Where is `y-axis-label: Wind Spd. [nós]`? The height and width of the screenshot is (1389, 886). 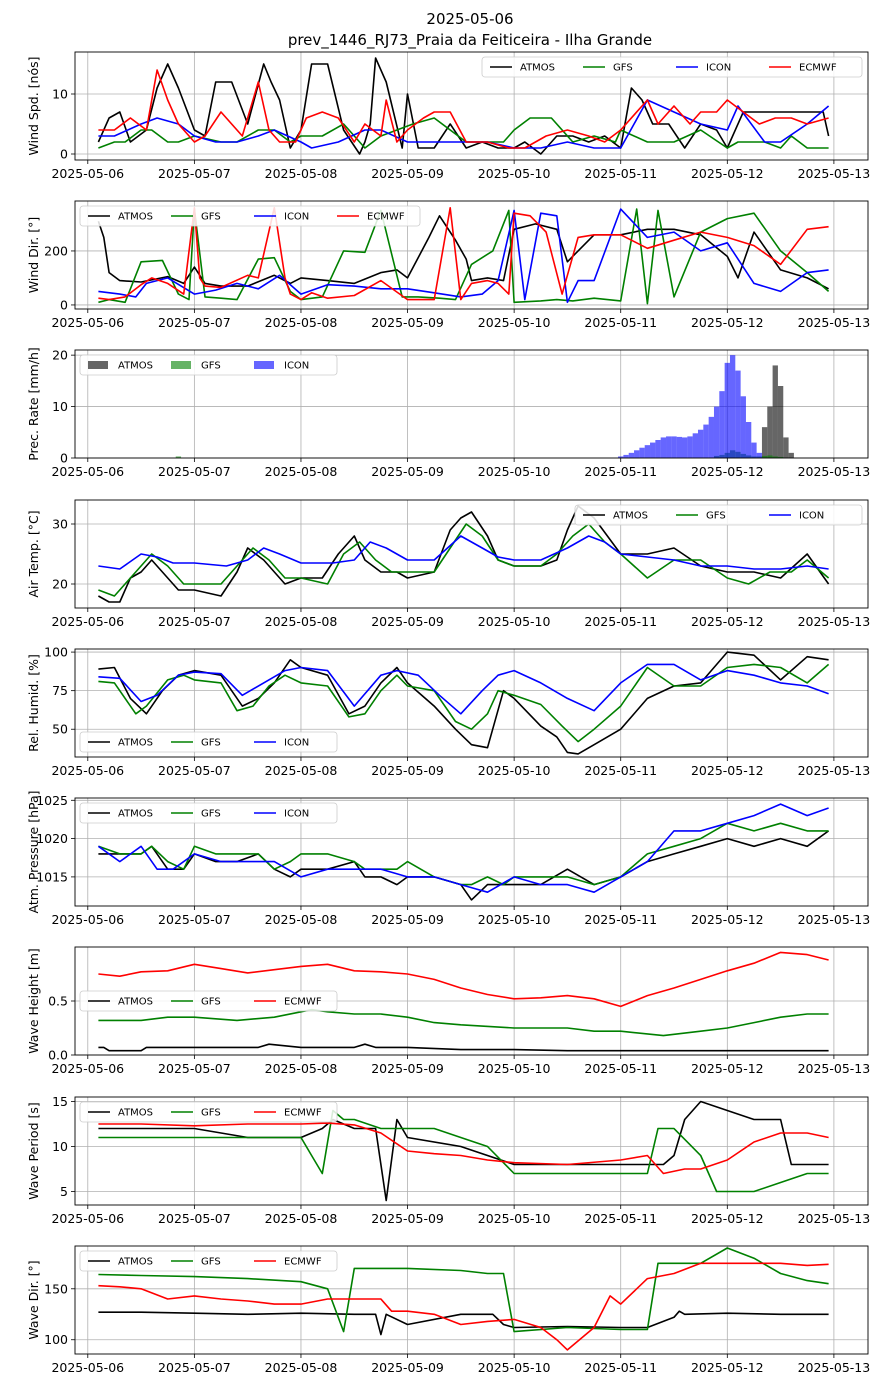
y-axis-label: Wind Spd. [nós] is located at coordinates (33, 106).